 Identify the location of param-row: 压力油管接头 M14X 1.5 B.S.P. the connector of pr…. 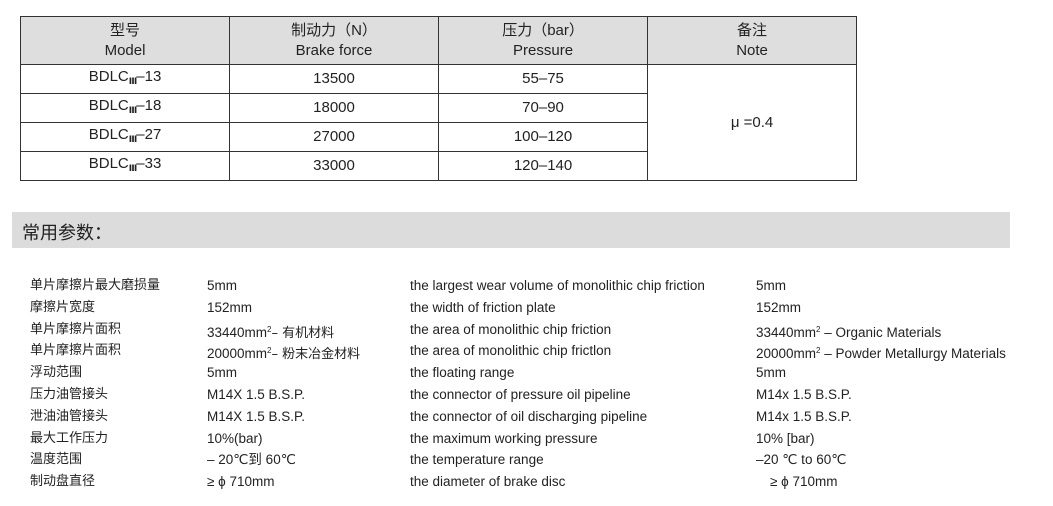
(526, 395).